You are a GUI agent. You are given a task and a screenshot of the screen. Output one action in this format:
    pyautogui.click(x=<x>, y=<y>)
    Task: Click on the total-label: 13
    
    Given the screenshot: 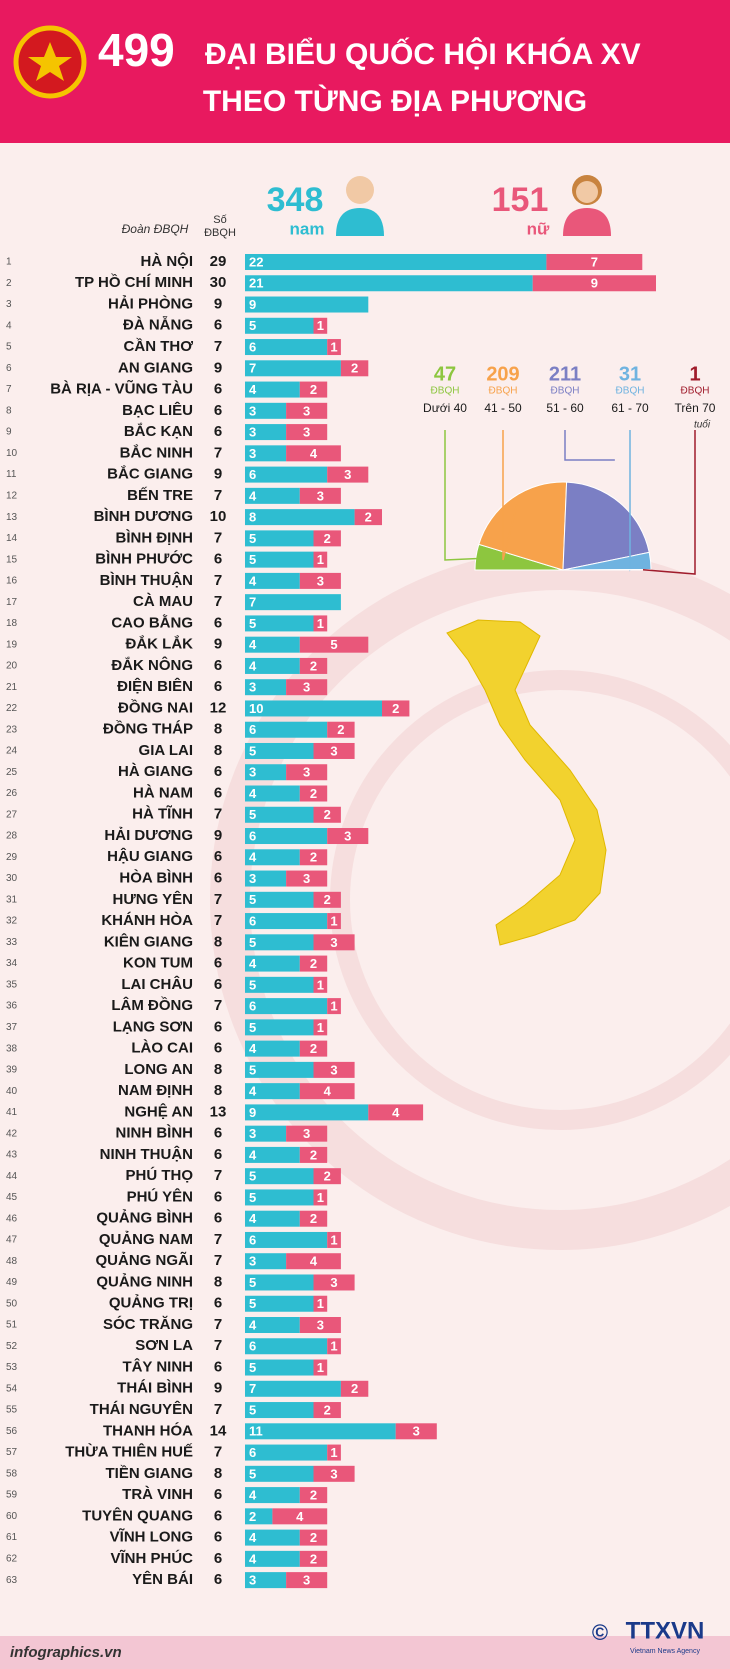 What is the action you would take?
    pyautogui.click(x=218, y=1111)
    